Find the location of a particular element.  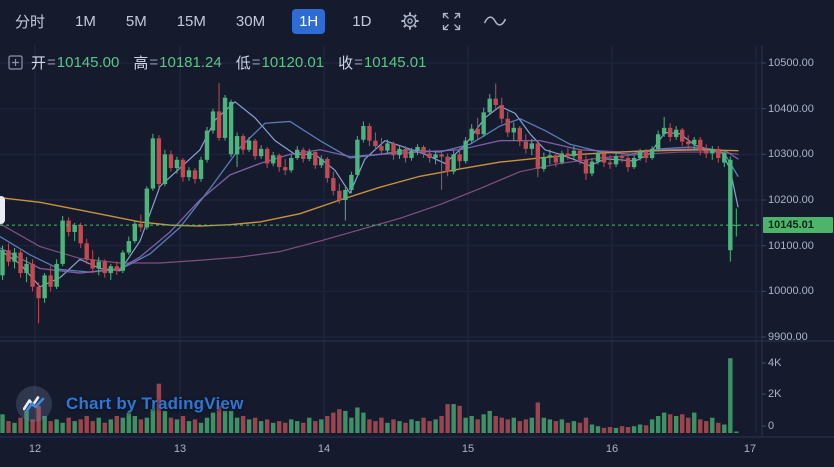

tf-button-1d: 1D is located at coordinates (362, 21).